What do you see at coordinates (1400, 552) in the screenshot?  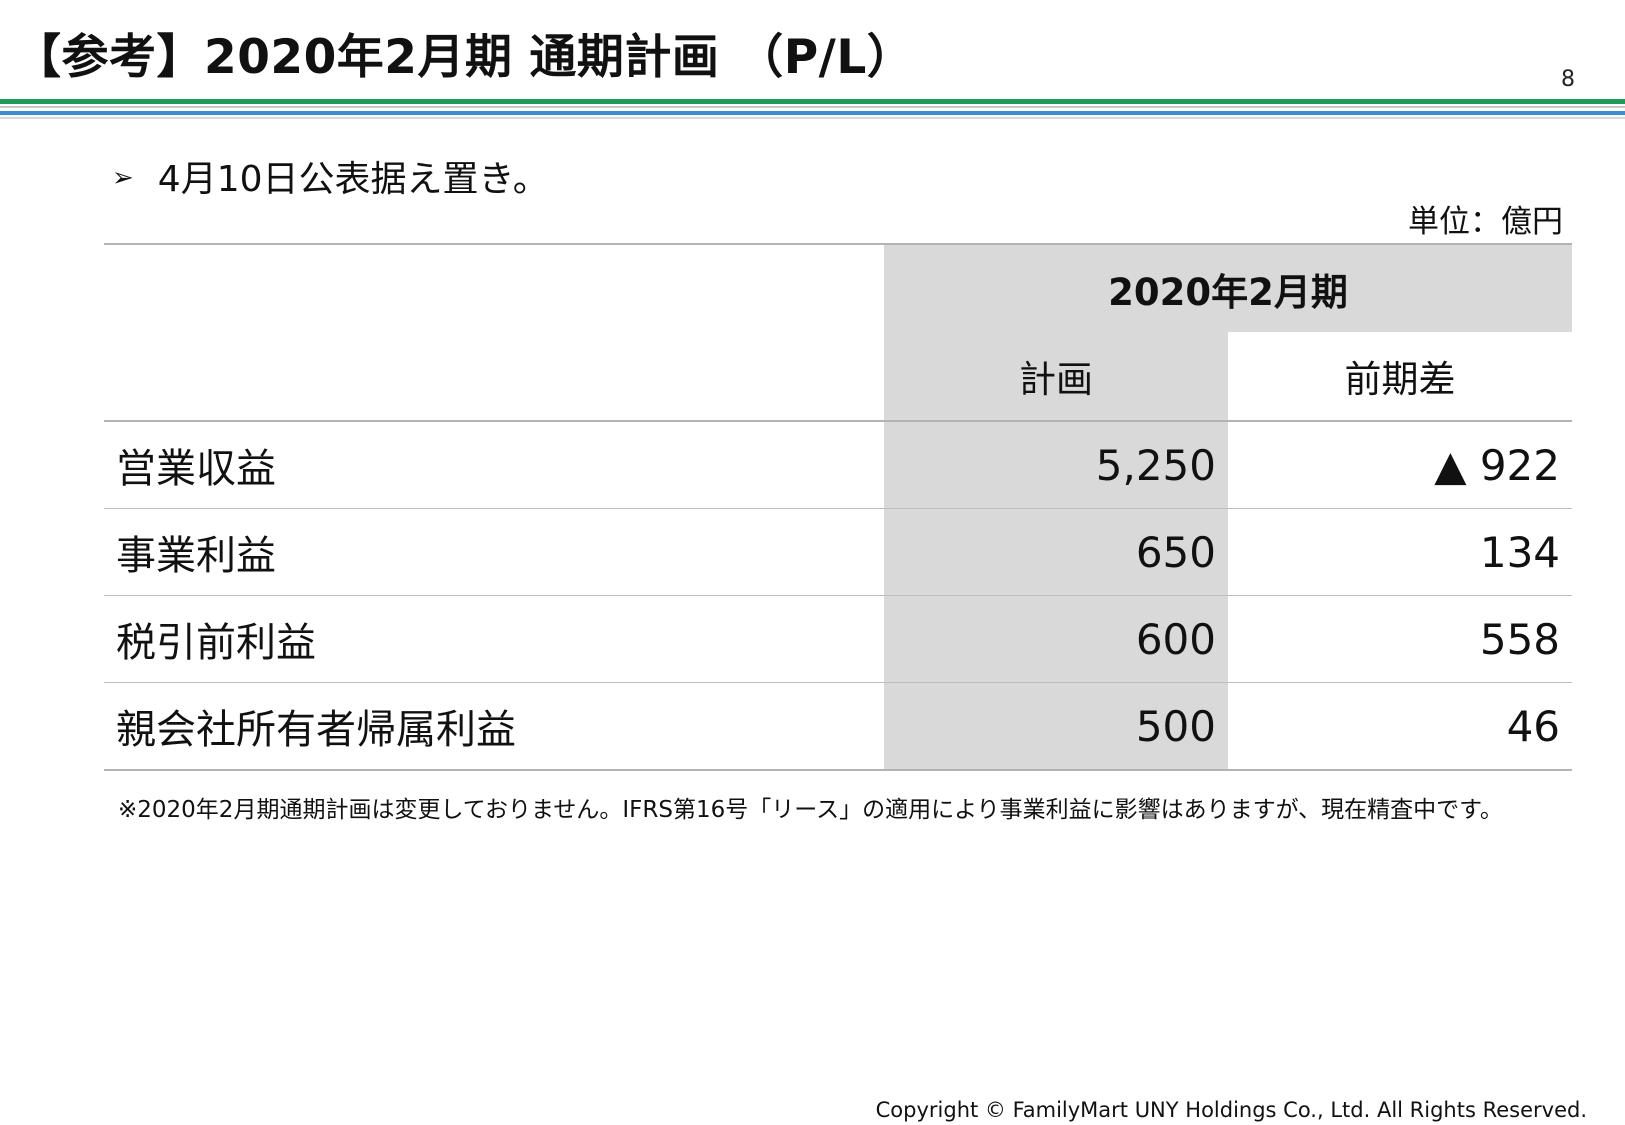 I see `diff-value: 134` at bounding box center [1400, 552].